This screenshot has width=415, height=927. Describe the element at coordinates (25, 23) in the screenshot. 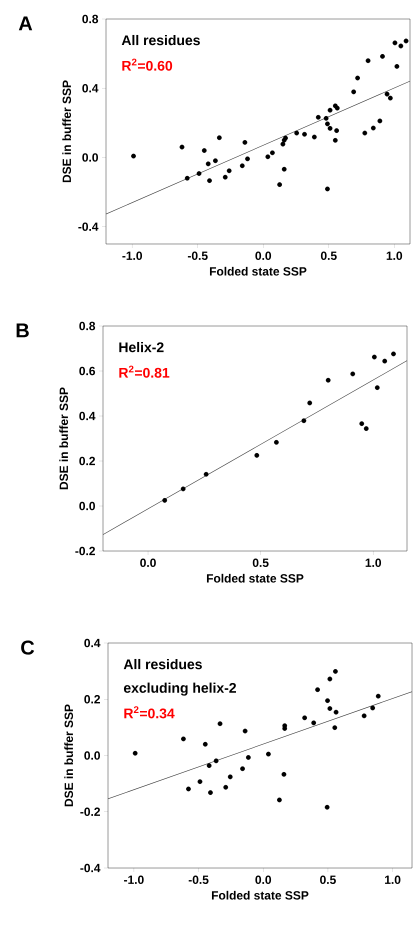

I see `chart-title: A` at that location.